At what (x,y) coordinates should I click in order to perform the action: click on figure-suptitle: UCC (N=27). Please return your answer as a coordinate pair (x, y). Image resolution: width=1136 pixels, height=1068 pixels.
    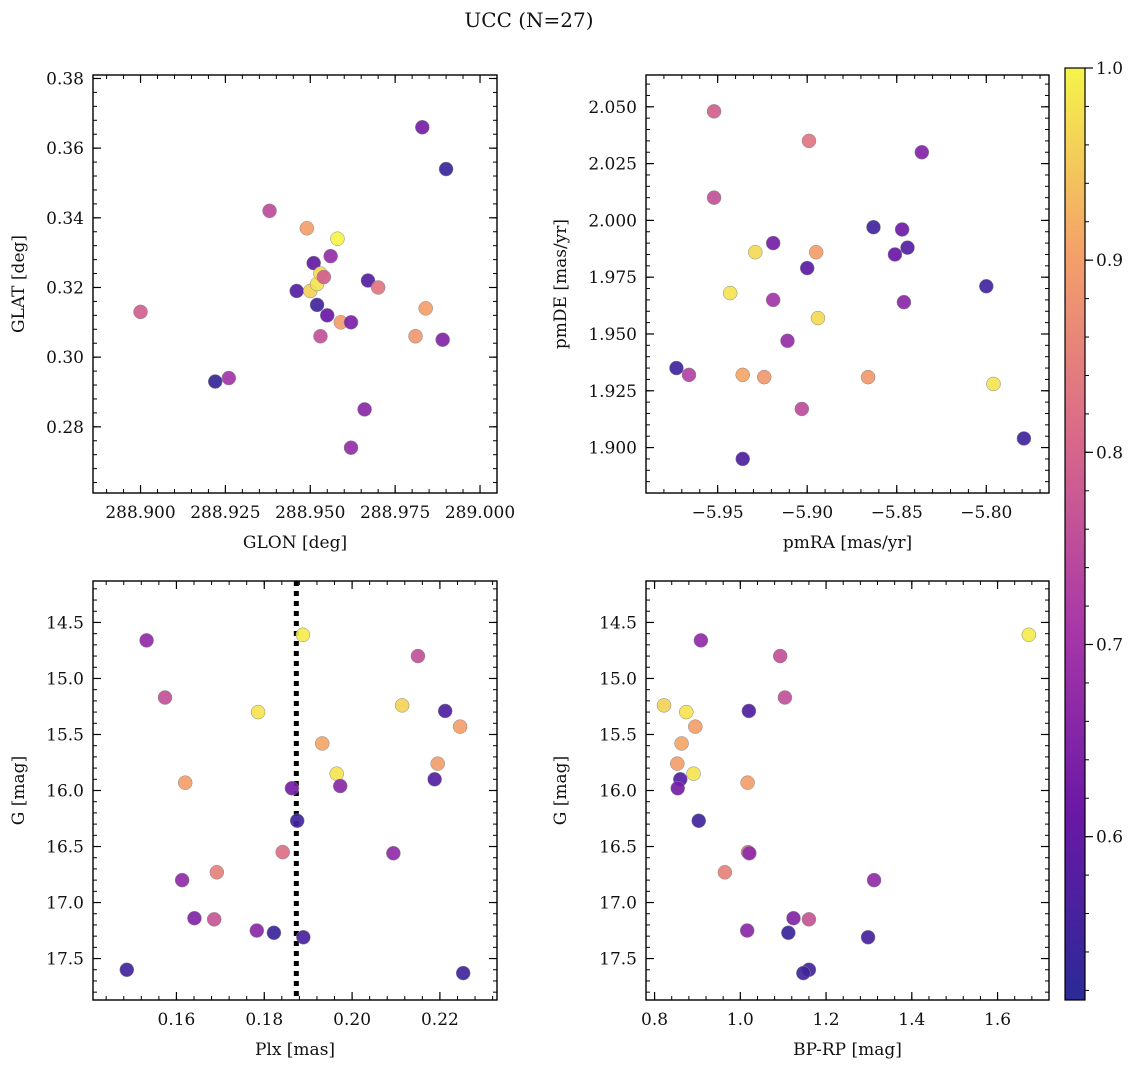
    Looking at the image, I should click on (528, 20).